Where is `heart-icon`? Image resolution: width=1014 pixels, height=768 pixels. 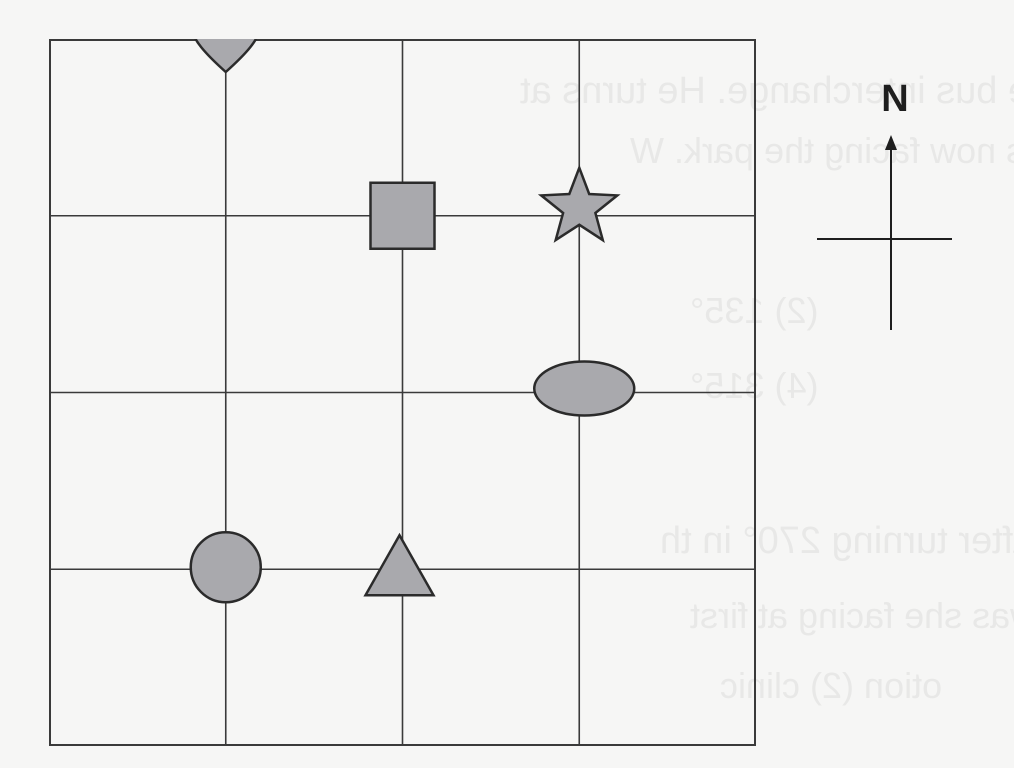 heart-icon is located at coordinates (226, 56).